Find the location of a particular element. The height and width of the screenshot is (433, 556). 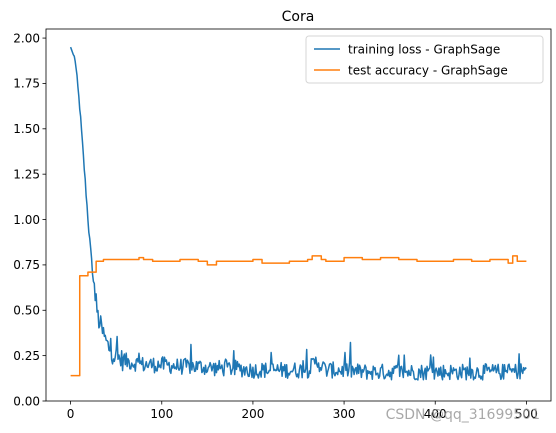

legend-label: training loss - GraphSage is located at coordinates (424, 49).